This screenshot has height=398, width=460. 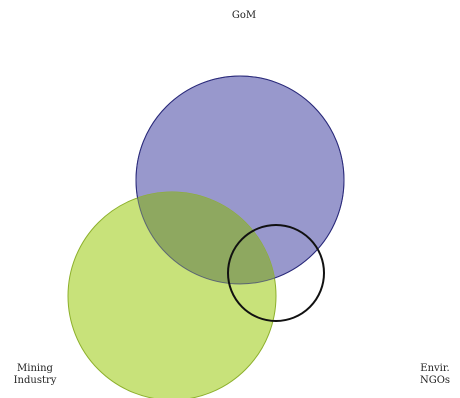 I want to click on gom-label: GoM, so click(x=244, y=16).